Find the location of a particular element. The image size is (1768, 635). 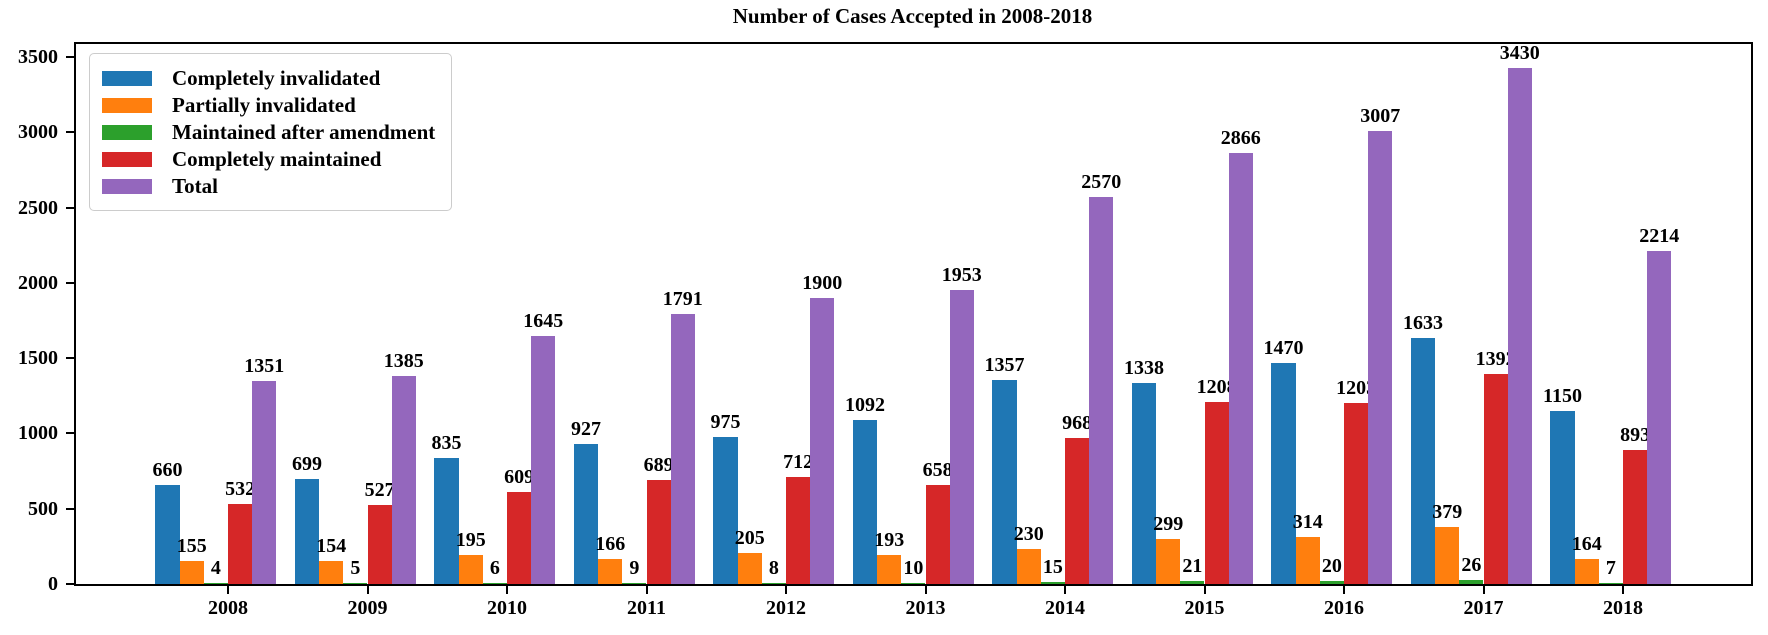

plot-spine-bottom is located at coordinates (913, 585).